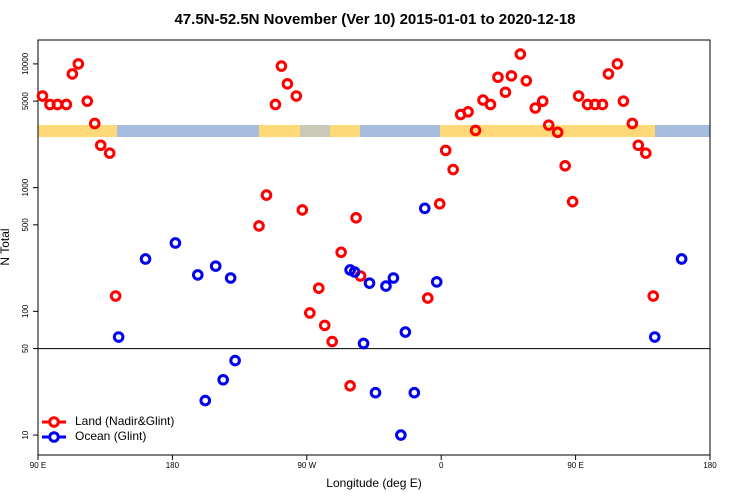 The height and width of the screenshot is (500, 750). I want to click on legend-label: Ocean (Glint), so click(110, 436).